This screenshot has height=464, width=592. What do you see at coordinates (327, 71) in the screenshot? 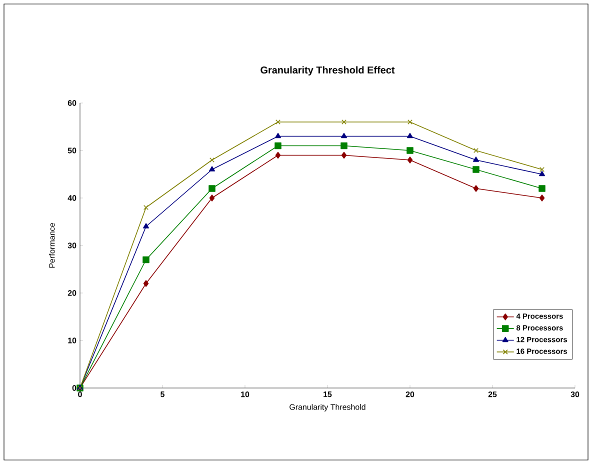
I see `chart-title: Granularity Threshold Effect` at bounding box center [327, 71].